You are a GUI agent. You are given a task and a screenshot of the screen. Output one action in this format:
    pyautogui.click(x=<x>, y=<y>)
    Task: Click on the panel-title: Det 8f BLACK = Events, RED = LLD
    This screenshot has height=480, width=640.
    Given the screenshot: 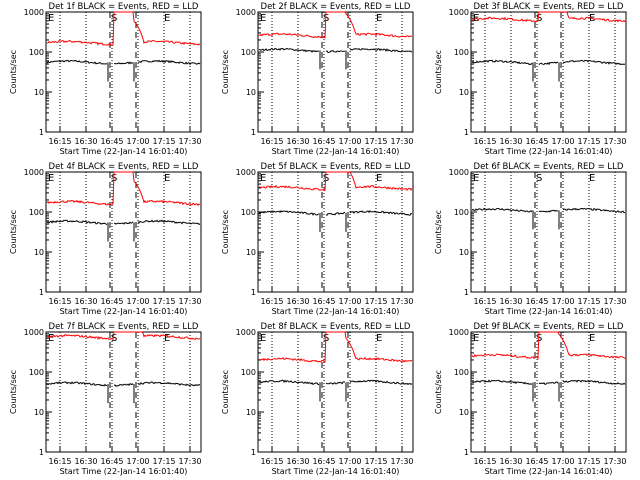 What is the action you would take?
    pyautogui.click(x=336, y=327)
    